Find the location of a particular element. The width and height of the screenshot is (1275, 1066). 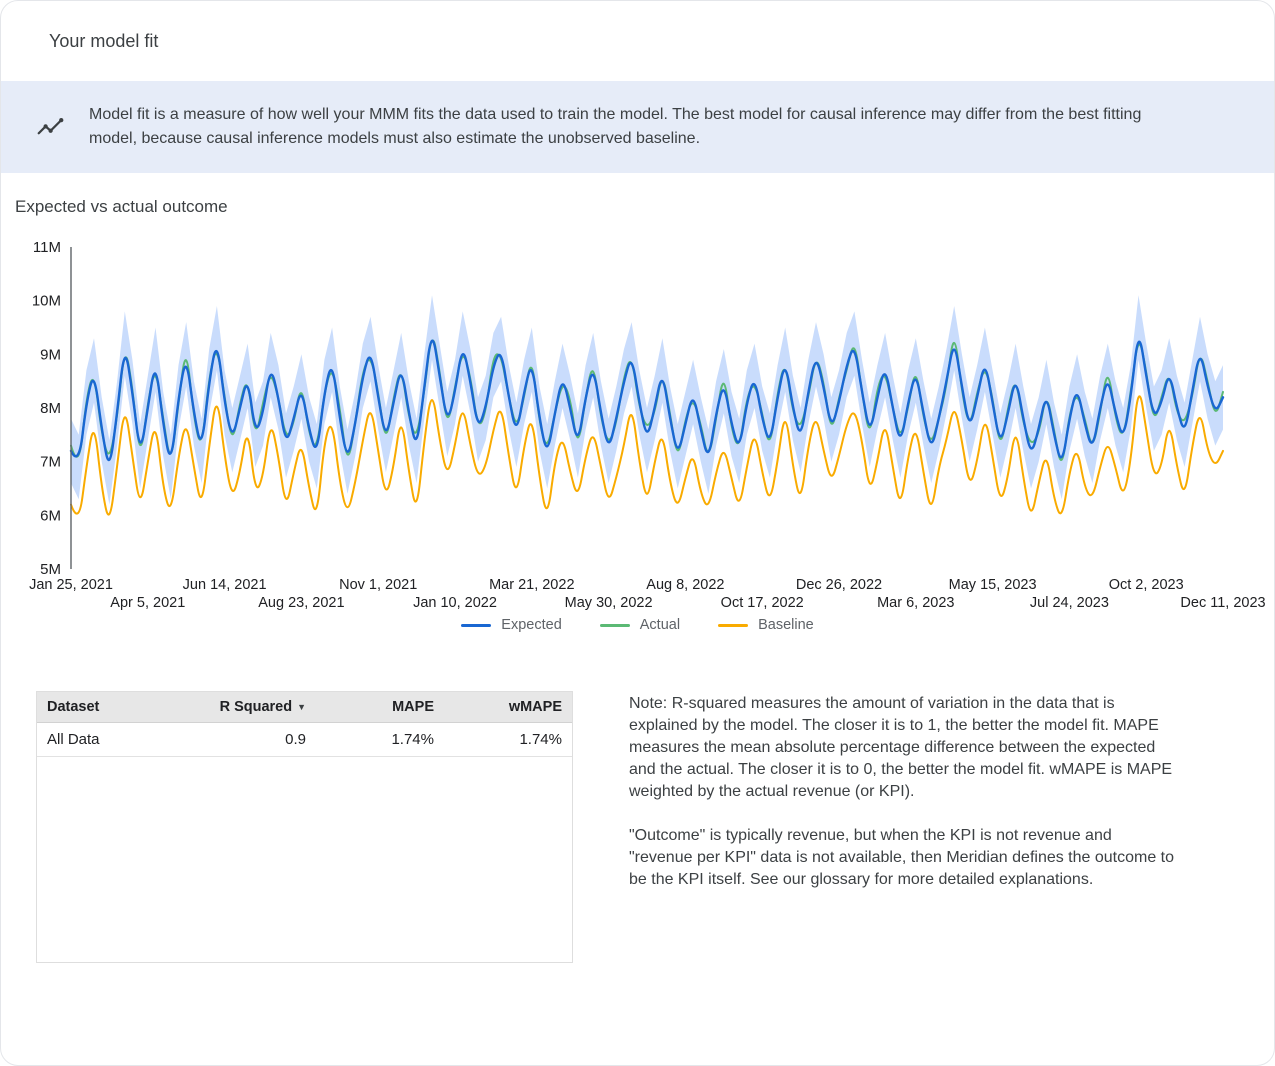

x-tick-label: Nov 1, 2021 is located at coordinates (378, 585).